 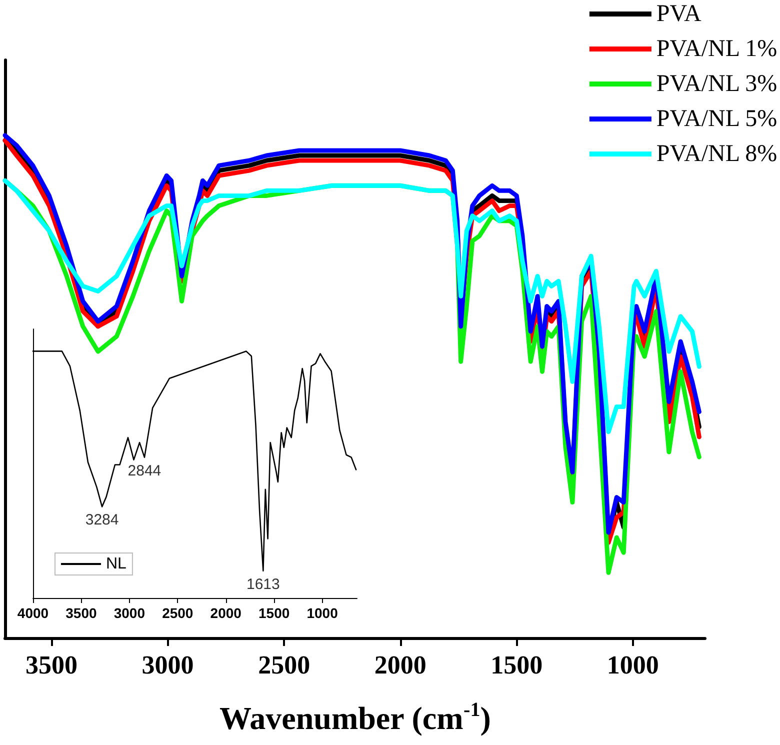 I want to click on legend-label: PVA/NL 8%, so click(x=717, y=154).